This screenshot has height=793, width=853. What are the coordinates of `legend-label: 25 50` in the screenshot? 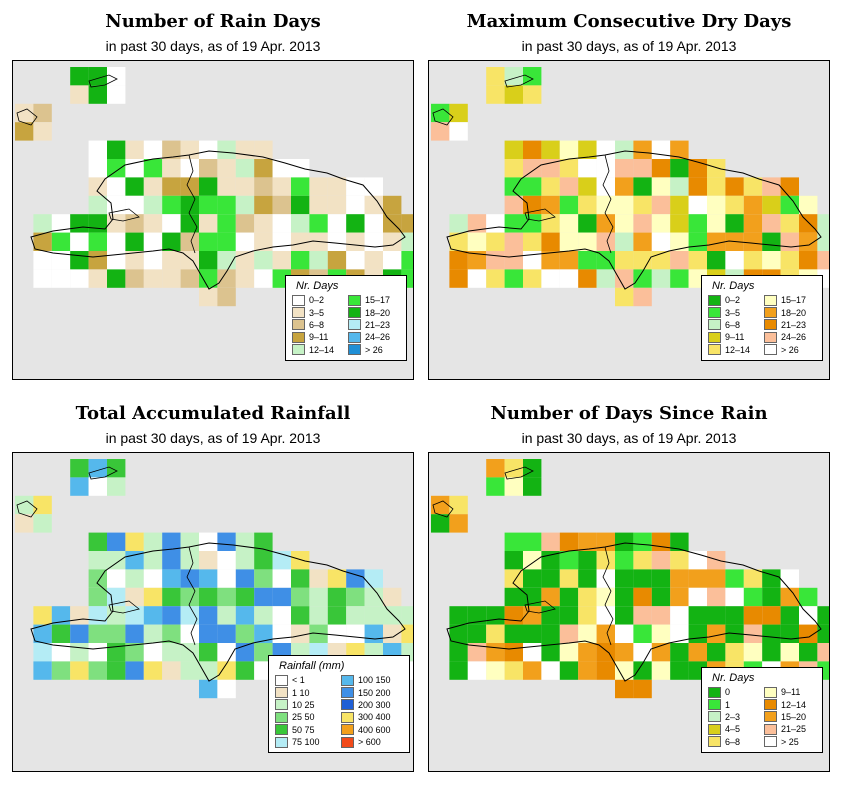 It's located at (303, 717).